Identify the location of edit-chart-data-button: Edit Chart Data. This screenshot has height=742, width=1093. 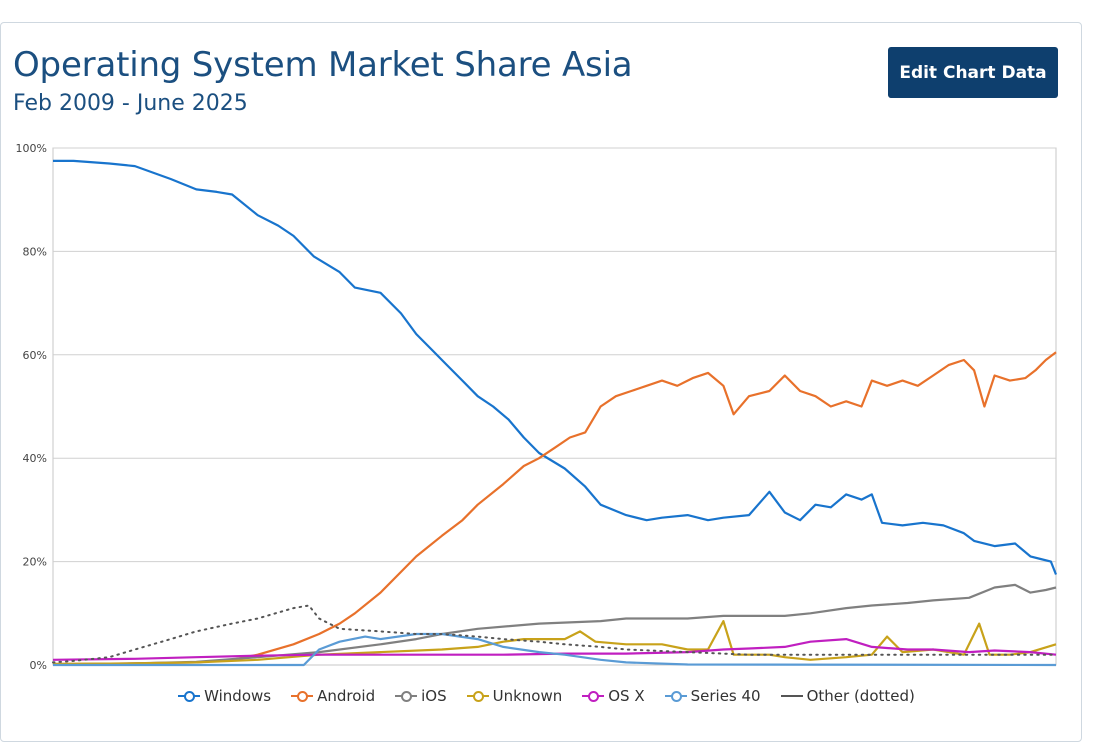
(973, 72).